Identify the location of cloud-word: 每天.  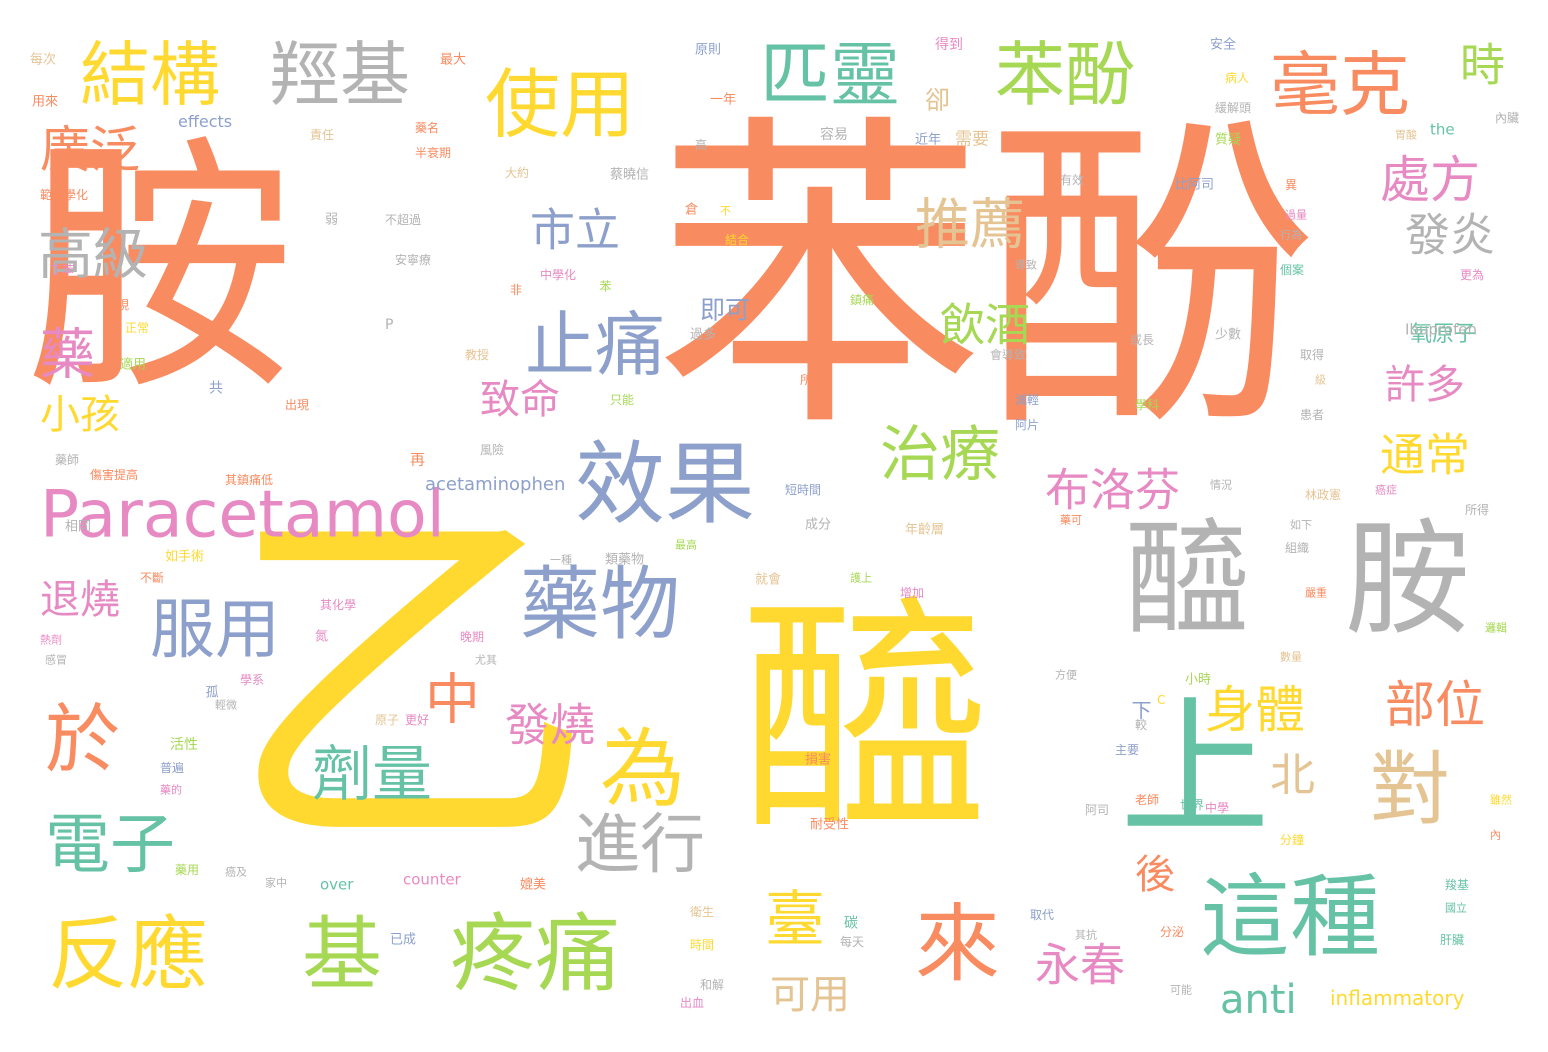
(852, 942).